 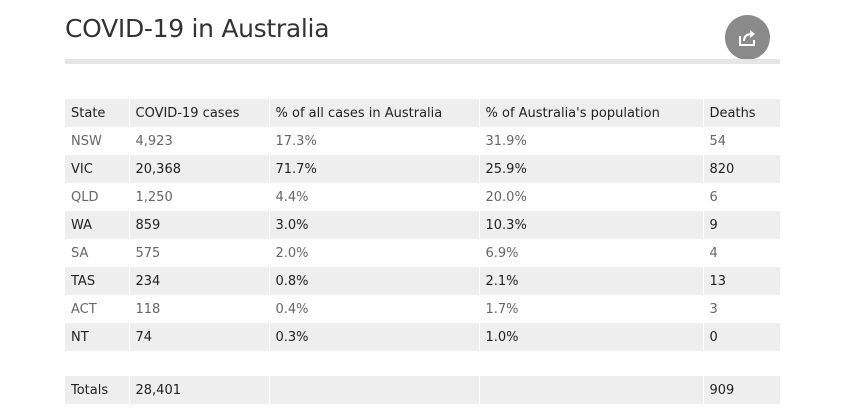 What do you see at coordinates (742, 337) in the screenshot?
I see `cell-deaths: 0` at bounding box center [742, 337].